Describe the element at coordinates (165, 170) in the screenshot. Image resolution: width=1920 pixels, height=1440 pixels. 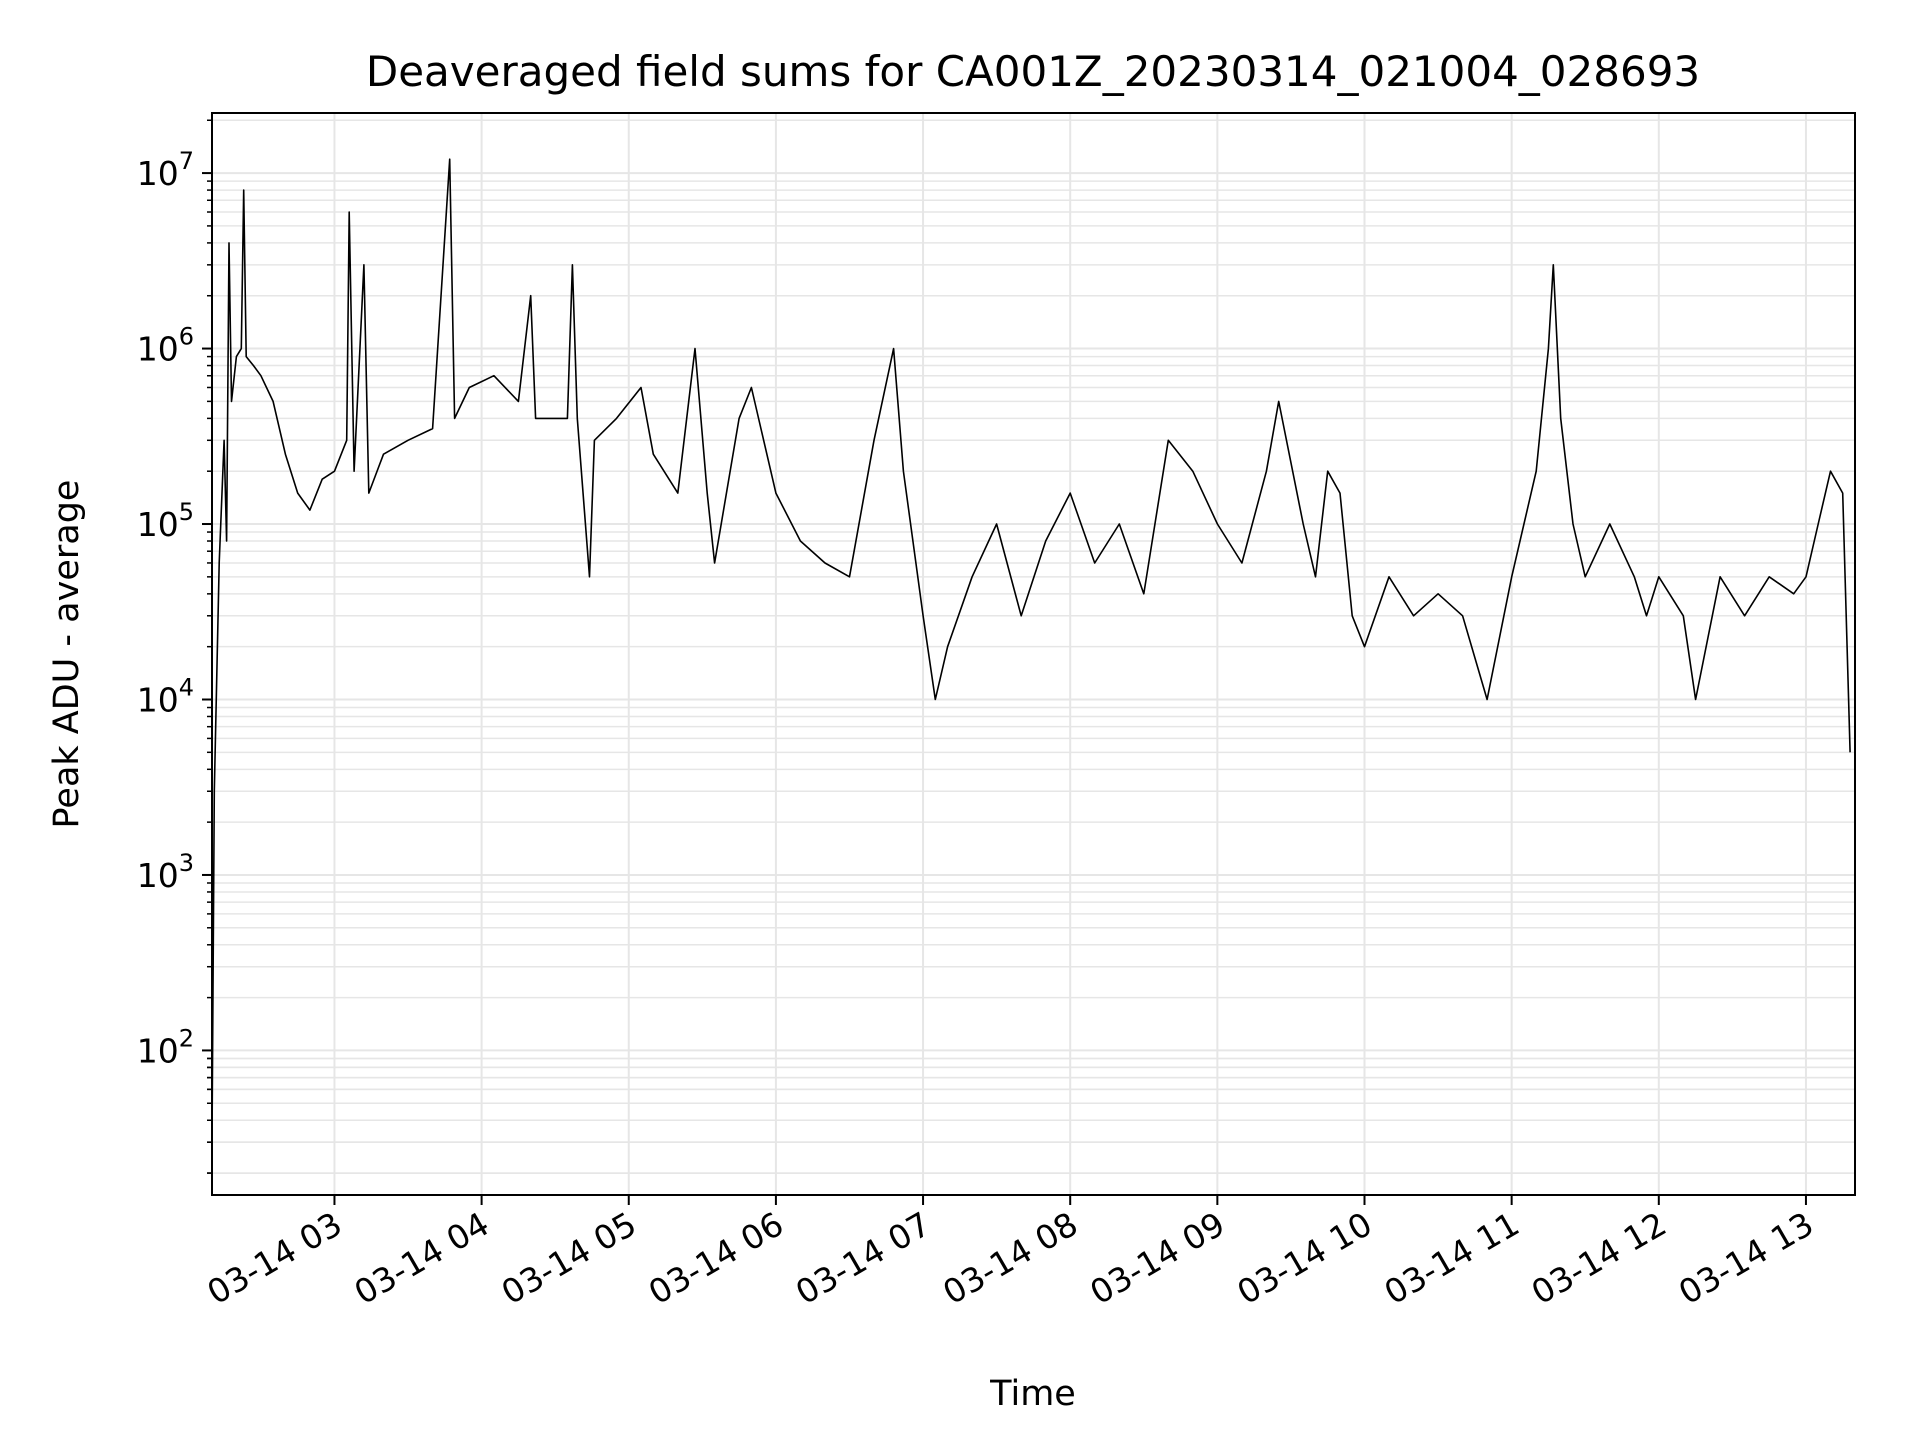
I see `y-tick-label: 10⁷` at that location.